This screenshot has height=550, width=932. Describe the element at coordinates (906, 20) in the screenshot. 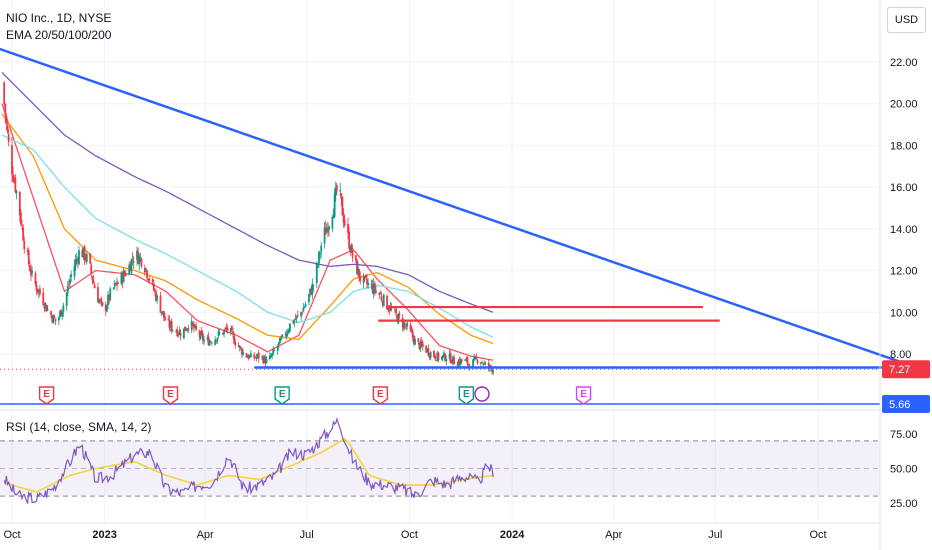

I see `currency-button: USD` at that location.